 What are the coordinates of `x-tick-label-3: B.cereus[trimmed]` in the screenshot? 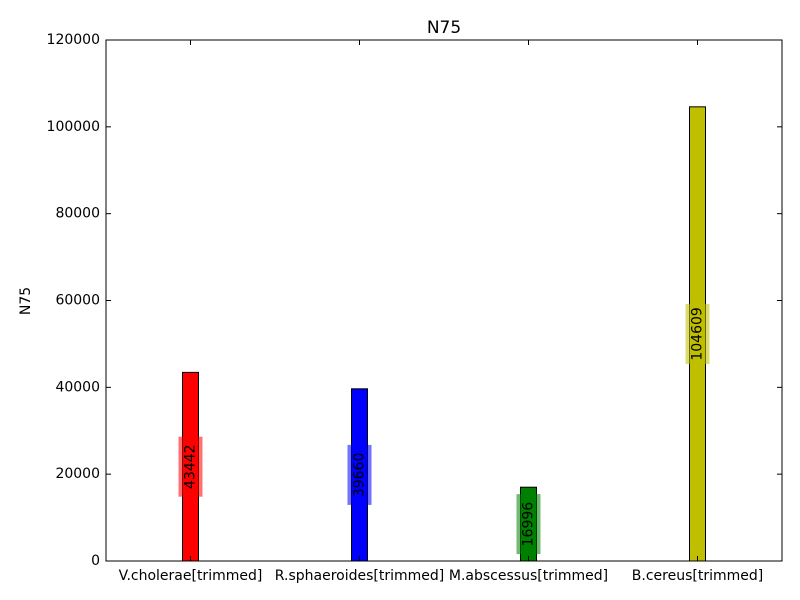 It's located at (697, 576).